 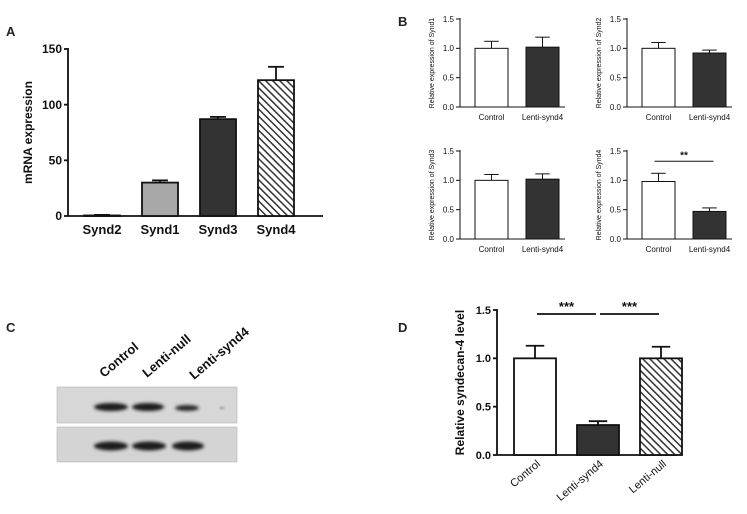 I want to click on y-tick-label: 50, so click(x=56, y=161).